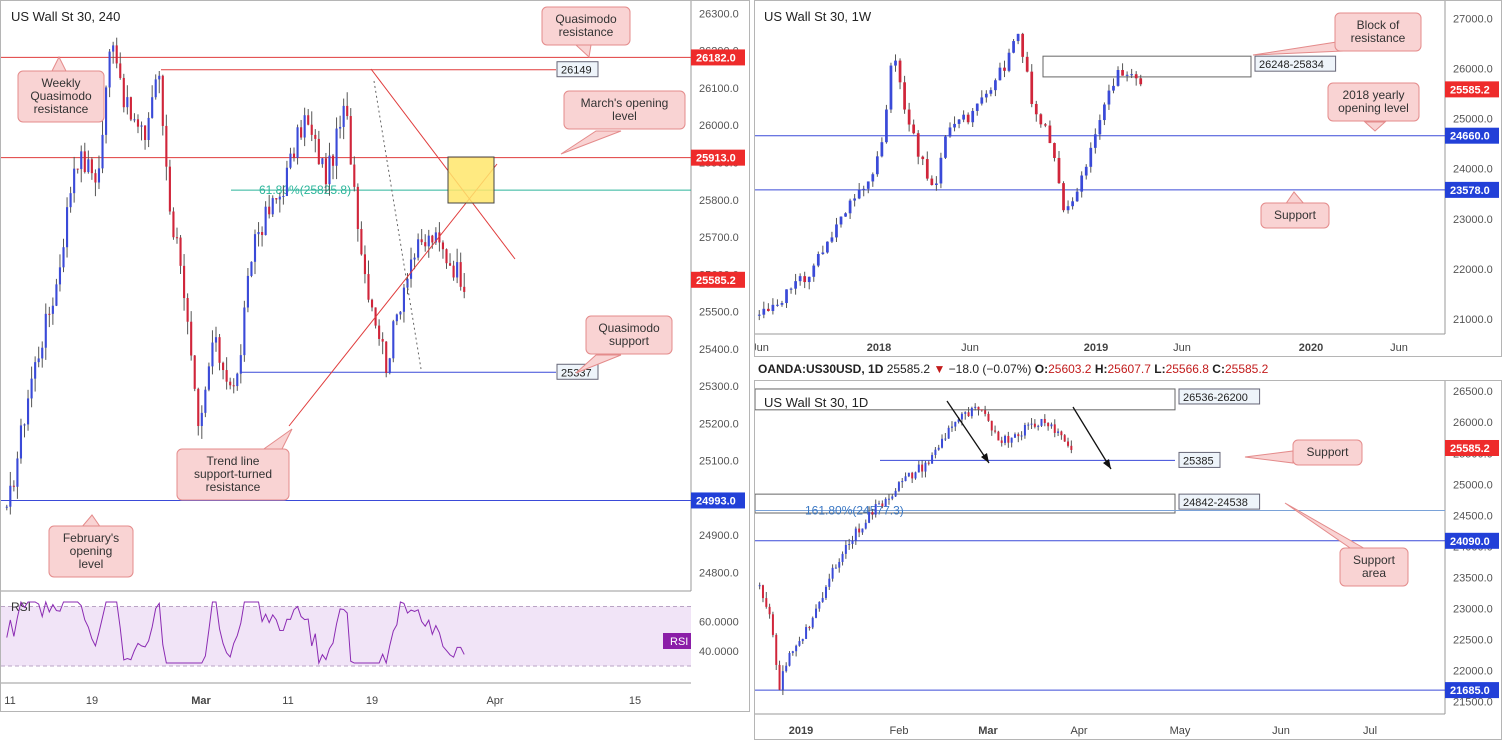 This screenshot has height=740, width=1505. What do you see at coordinates (624, 116) in the screenshot?
I see `h4-callout-text: level` at bounding box center [624, 116].